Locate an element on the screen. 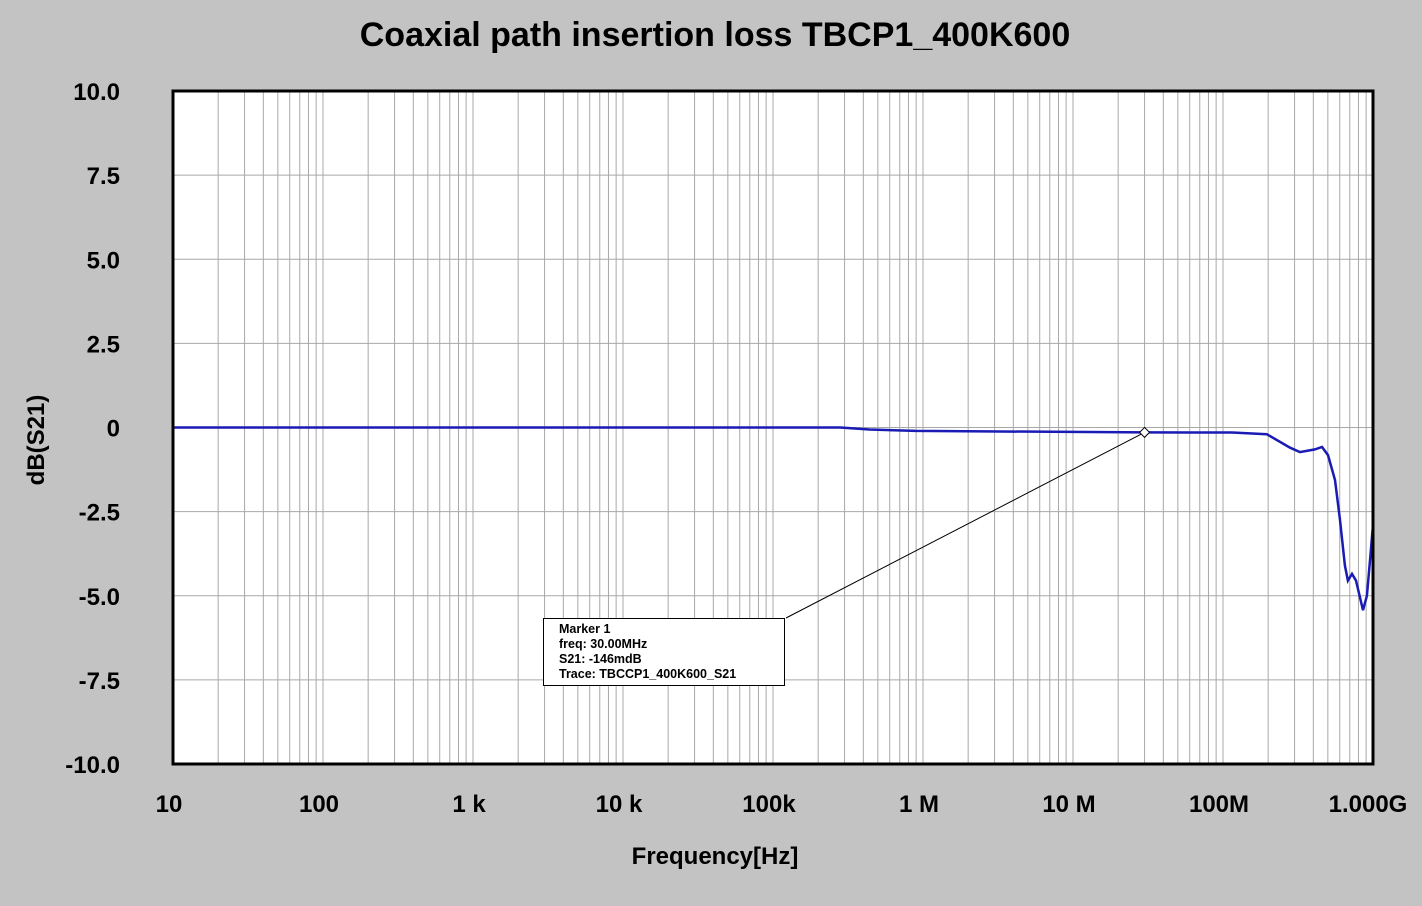  marker-title: Marker 1 is located at coordinates (585, 629).